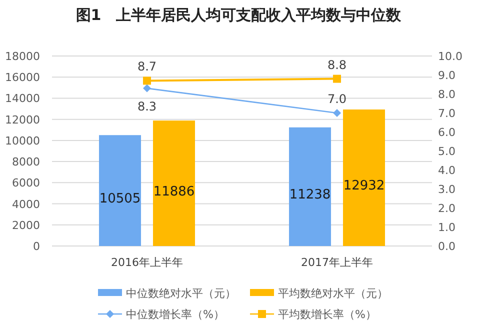 The height and width of the screenshot is (331, 477). What do you see at coordinates (147, 67) in the screenshot?
I see `data-label: 8.7` at bounding box center [147, 67].